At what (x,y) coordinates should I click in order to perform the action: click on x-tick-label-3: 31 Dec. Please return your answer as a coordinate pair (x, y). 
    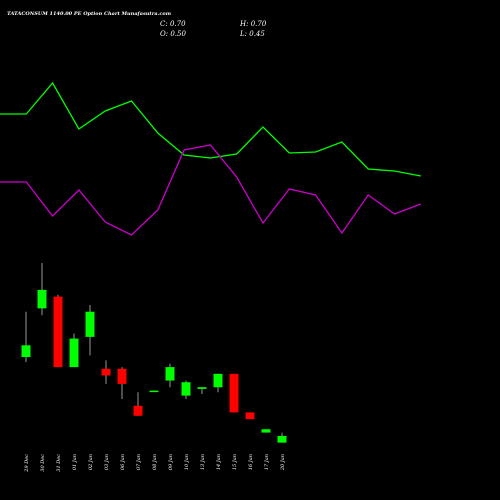
    Looking at the image, I should click on (59, 463).